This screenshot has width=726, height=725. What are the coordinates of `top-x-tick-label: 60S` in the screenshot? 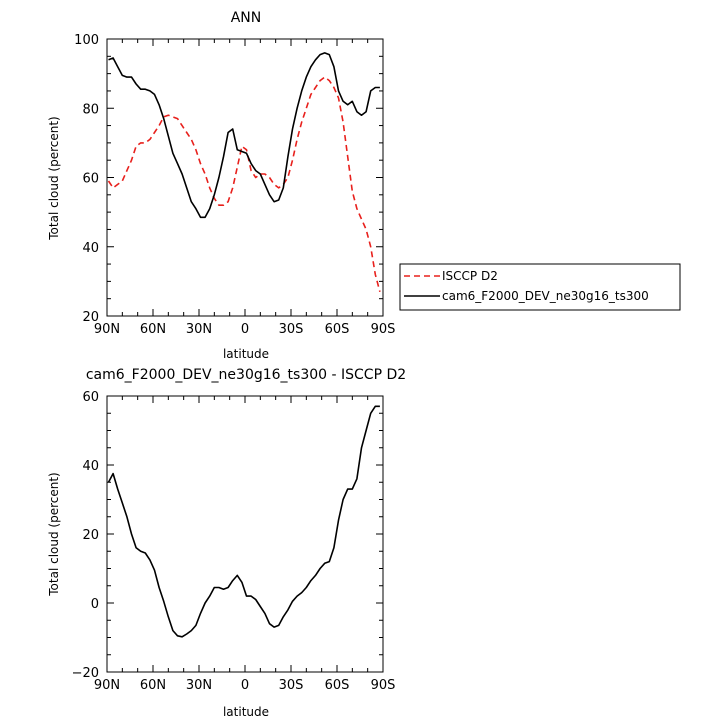 It's located at (337, 329).